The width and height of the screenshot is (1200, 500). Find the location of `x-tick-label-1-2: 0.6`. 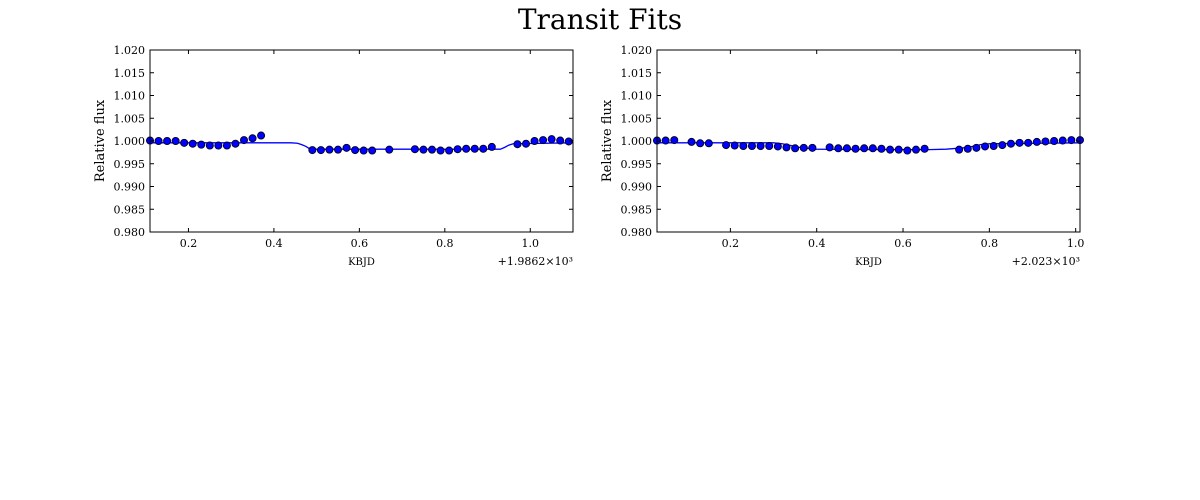

x-tick-label-1-2: 0.6 is located at coordinates (903, 243).